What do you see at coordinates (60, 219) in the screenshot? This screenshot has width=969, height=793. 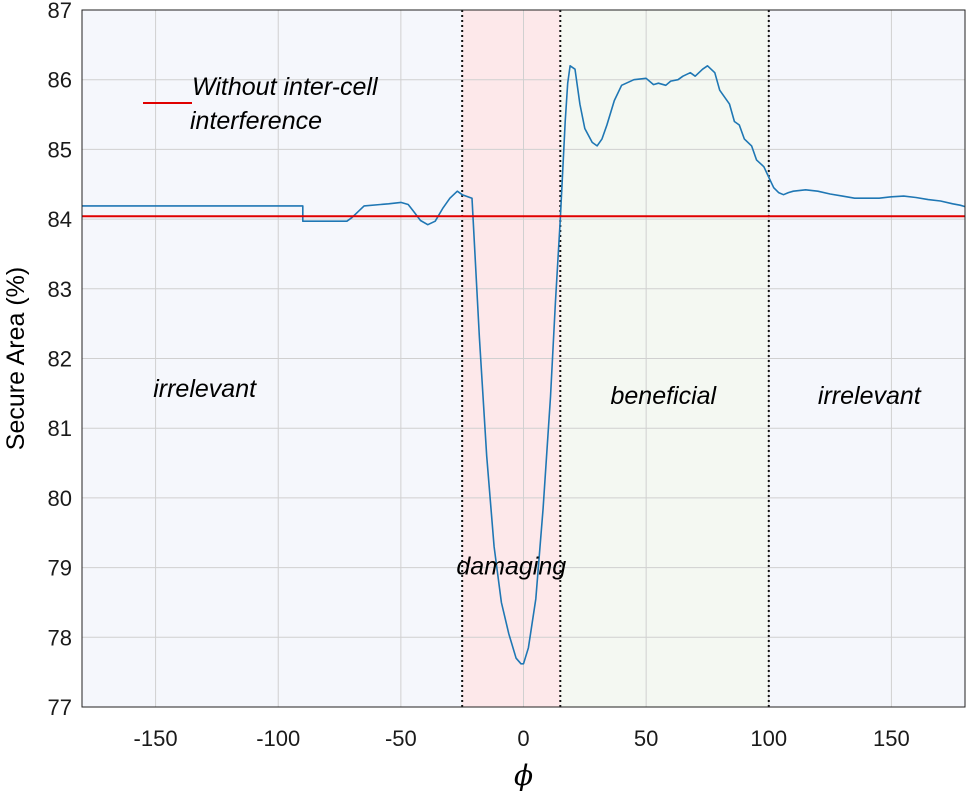 I see `y-tick-label: 84` at bounding box center [60, 219].